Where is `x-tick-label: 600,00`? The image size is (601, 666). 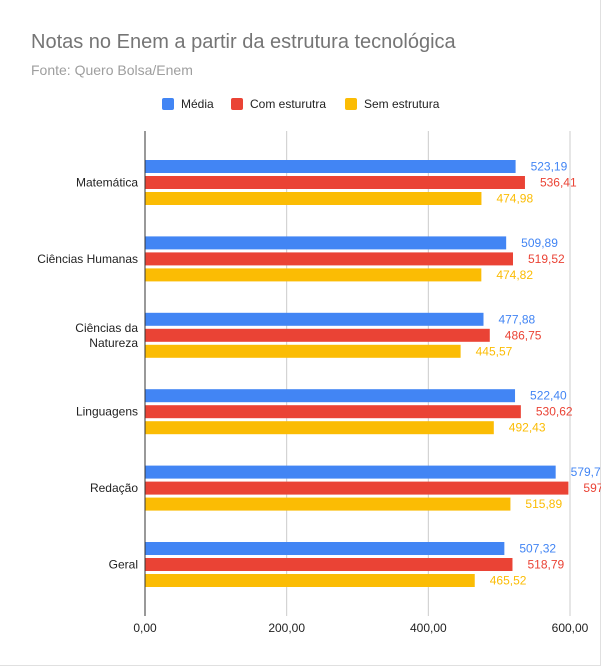
x-tick-label: 600,00 is located at coordinates (570, 628).